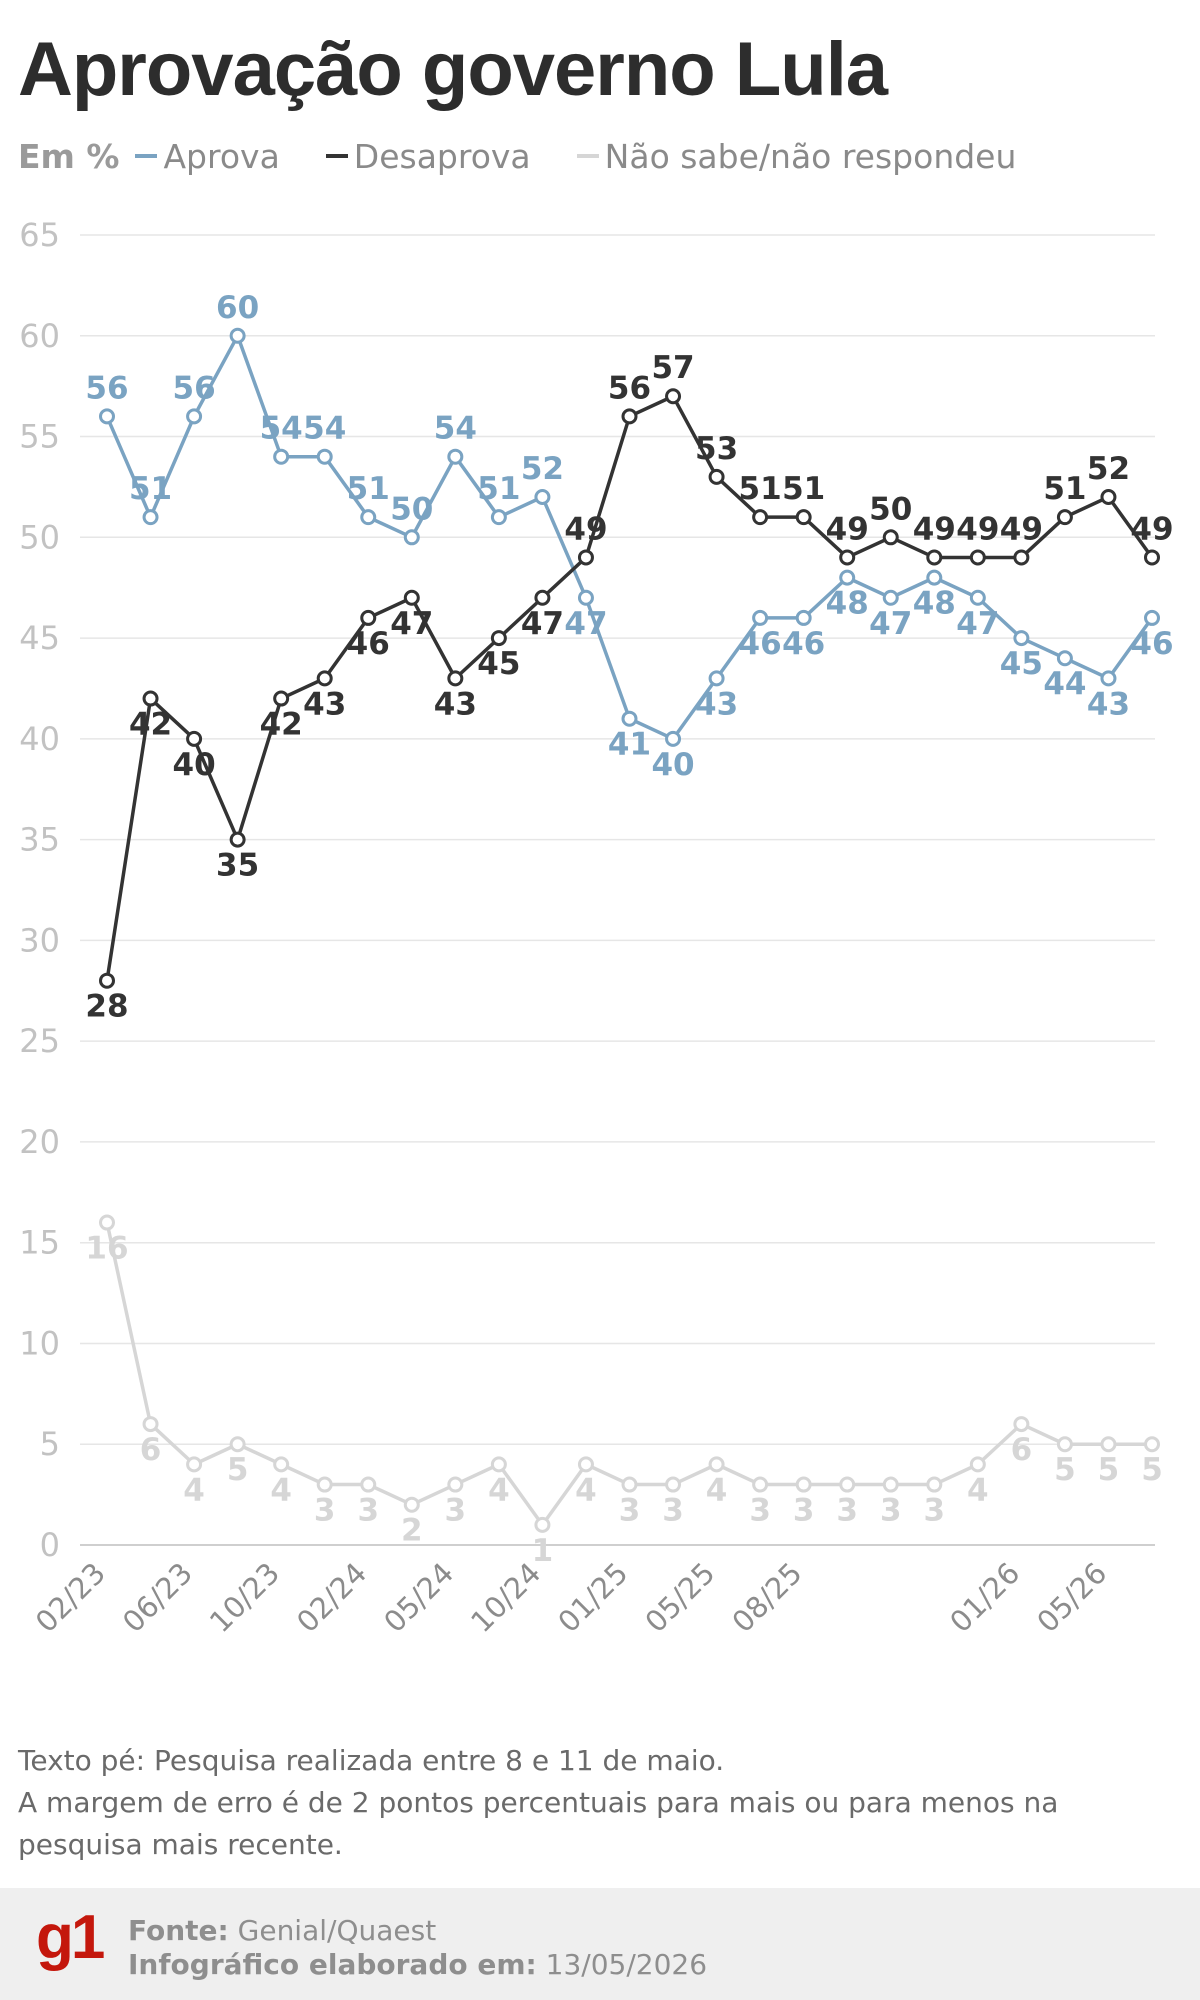 The image size is (1200, 2000). Describe the element at coordinates (39, 840) in the screenshot. I see `y-tick-label: 35` at that location.